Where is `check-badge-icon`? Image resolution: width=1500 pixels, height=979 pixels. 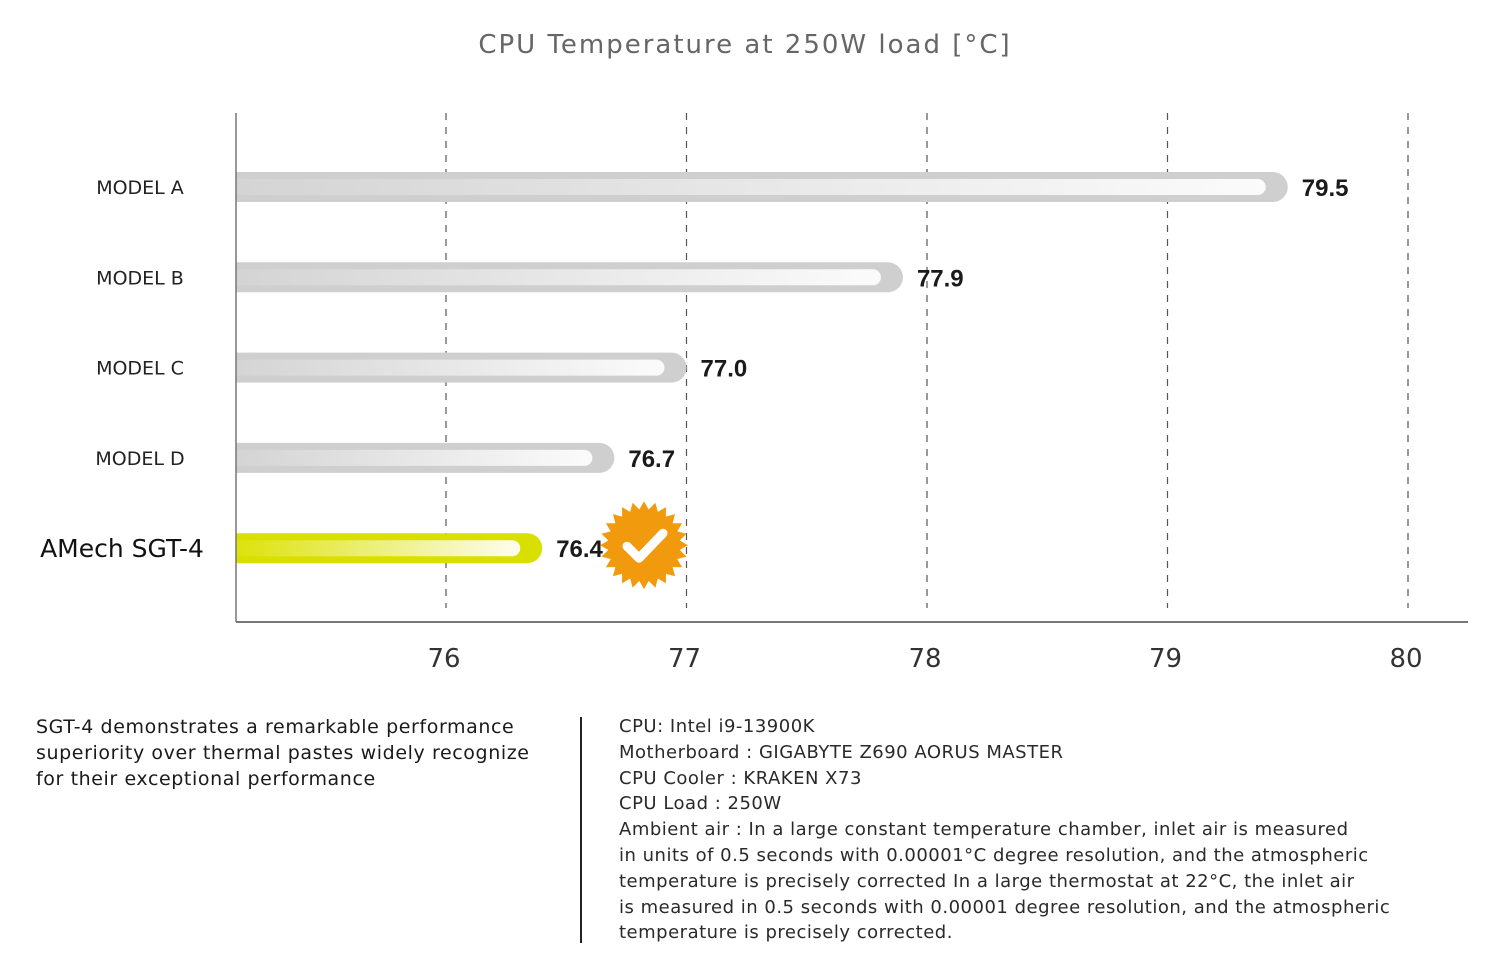 check-badge-icon is located at coordinates (644, 545).